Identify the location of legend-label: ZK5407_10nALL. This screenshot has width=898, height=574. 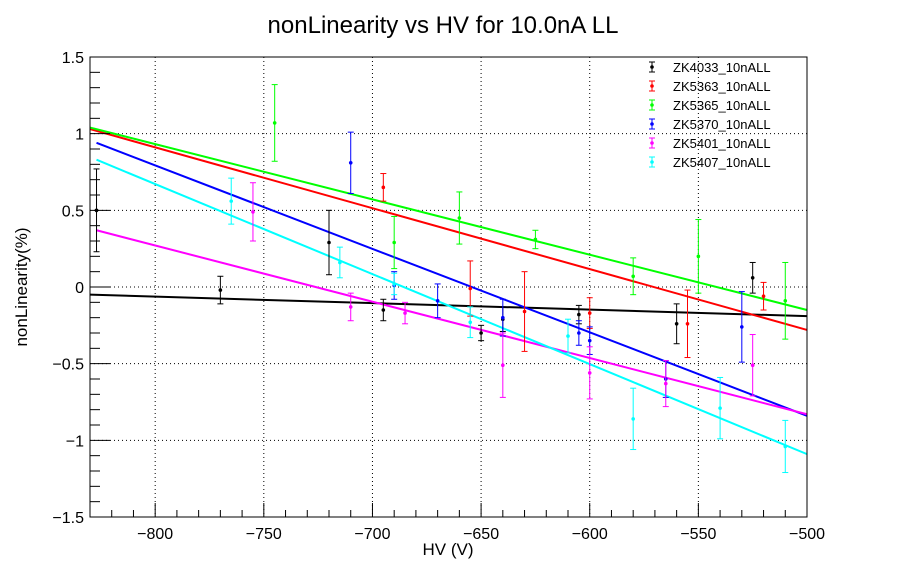
(722, 162).